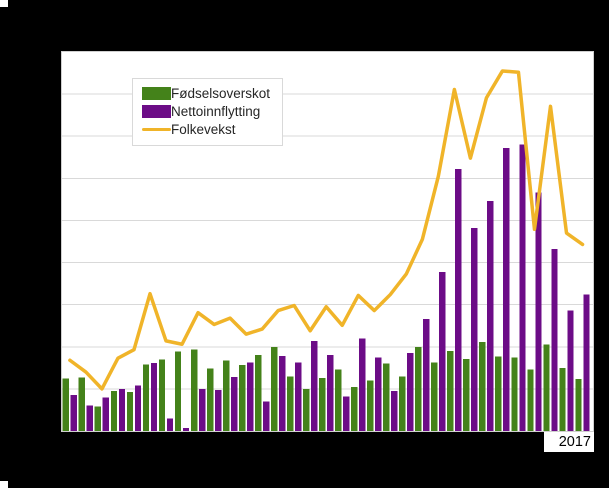 The image size is (609, 488). What do you see at coordinates (362, 384) in the screenshot?
I see `bar-nettoinnflytting-2003` at bounding box center [362, 384].